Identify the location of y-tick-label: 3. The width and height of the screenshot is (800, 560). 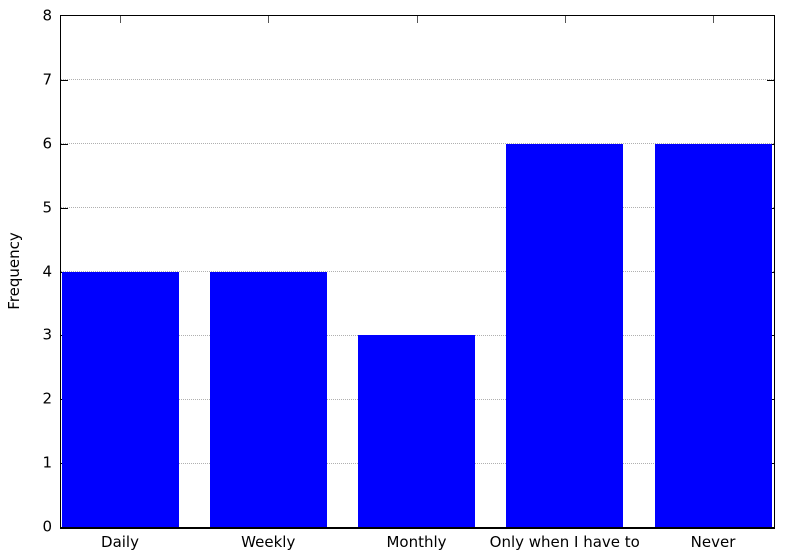
(47, 334).